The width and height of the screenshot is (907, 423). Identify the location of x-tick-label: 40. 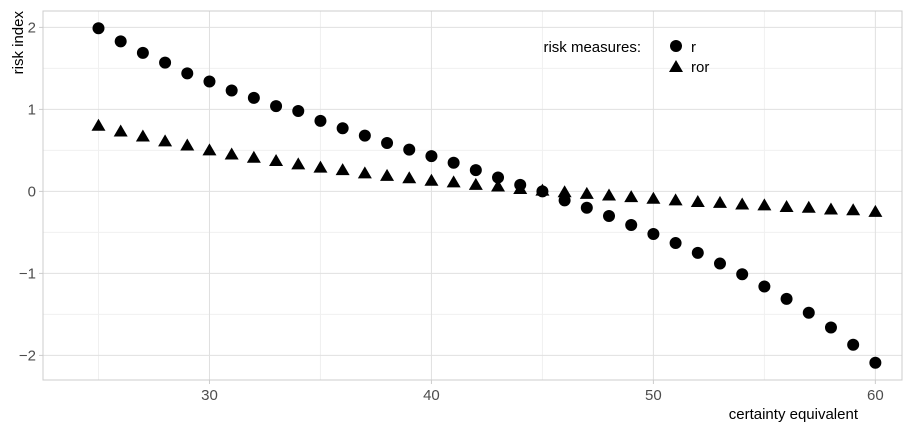
(431, 395).